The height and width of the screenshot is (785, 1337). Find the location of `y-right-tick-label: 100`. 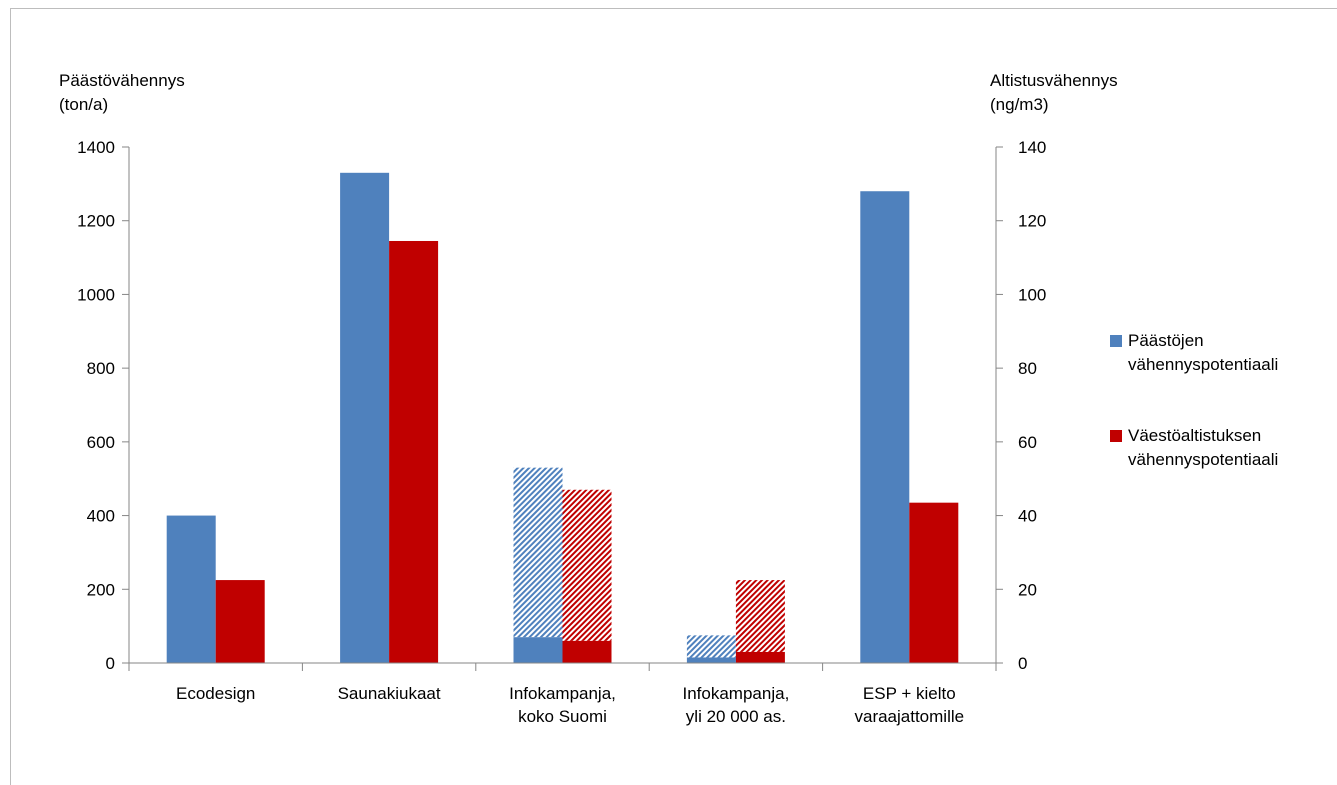

y-right-tick-label: 100 is located at coordinates (1032, 294).